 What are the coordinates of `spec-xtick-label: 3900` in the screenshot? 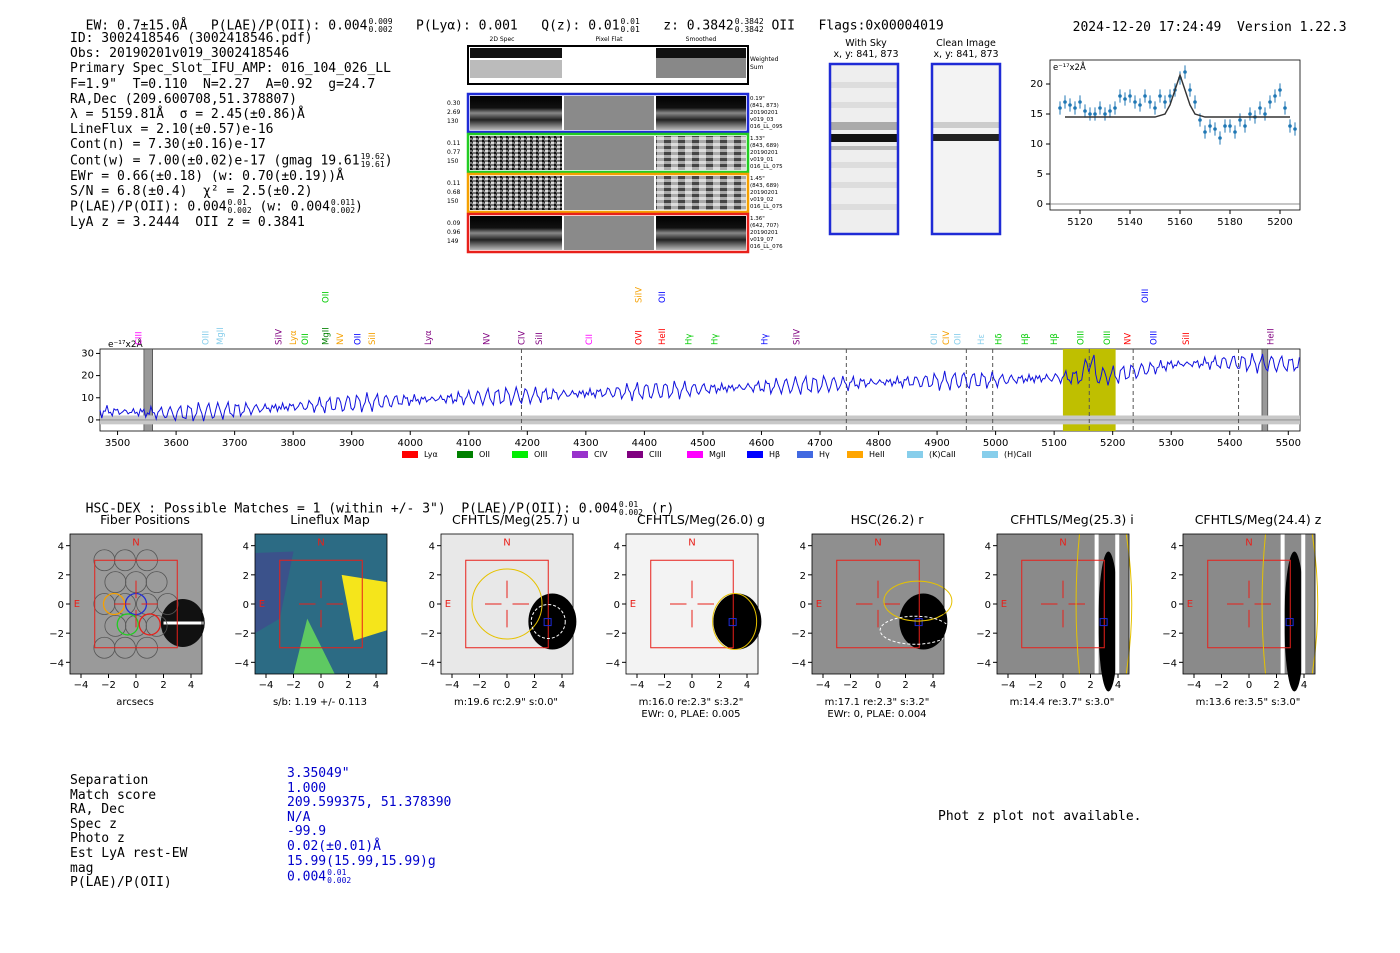 It's located at (351, 443).